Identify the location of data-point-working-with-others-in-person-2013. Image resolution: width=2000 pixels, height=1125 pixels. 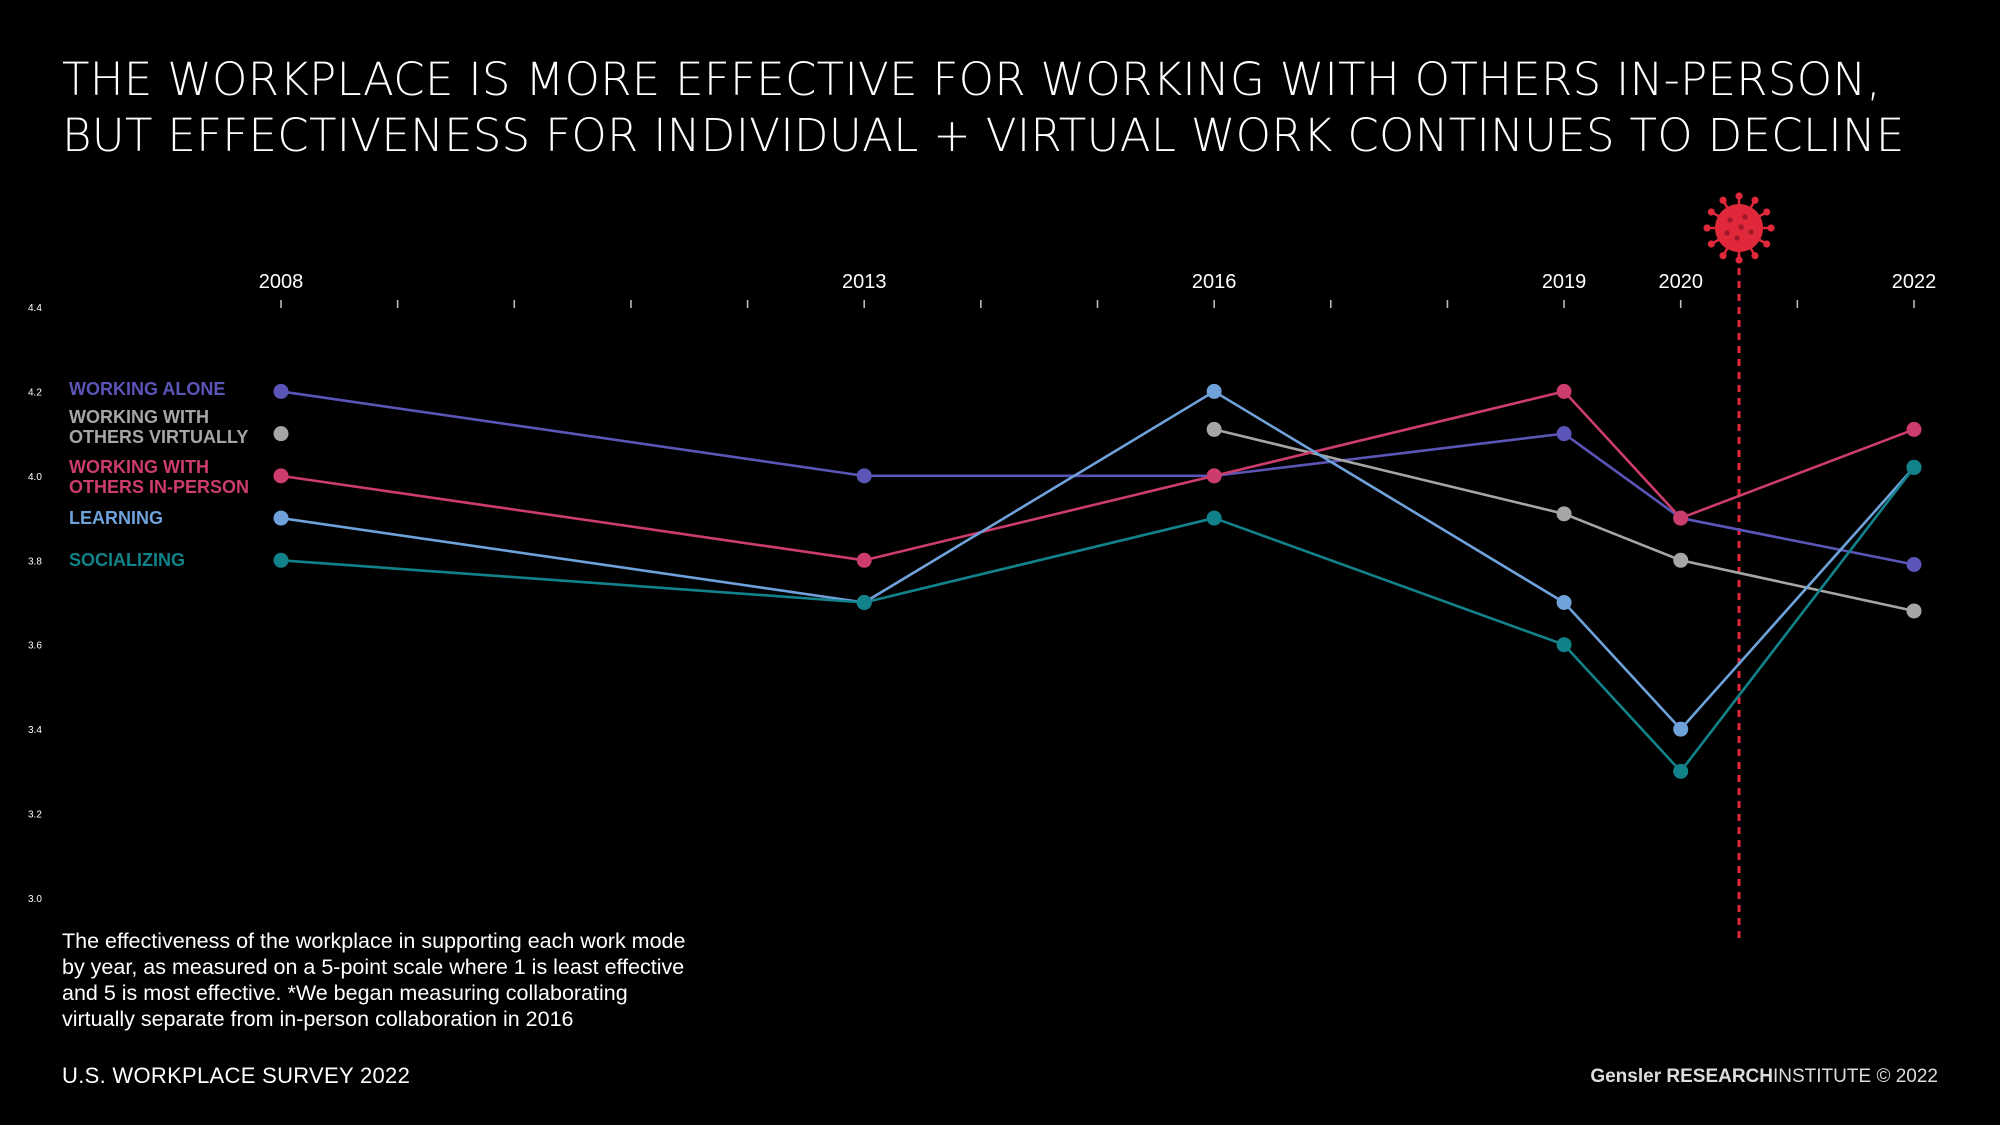
(864, 560).